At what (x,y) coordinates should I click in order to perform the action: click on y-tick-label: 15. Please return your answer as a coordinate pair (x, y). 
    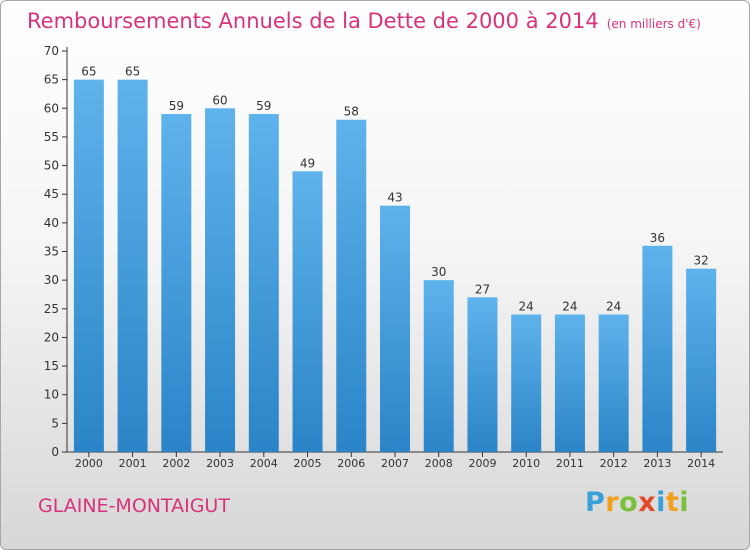
    Looking at the image, I should click on (51, 366).